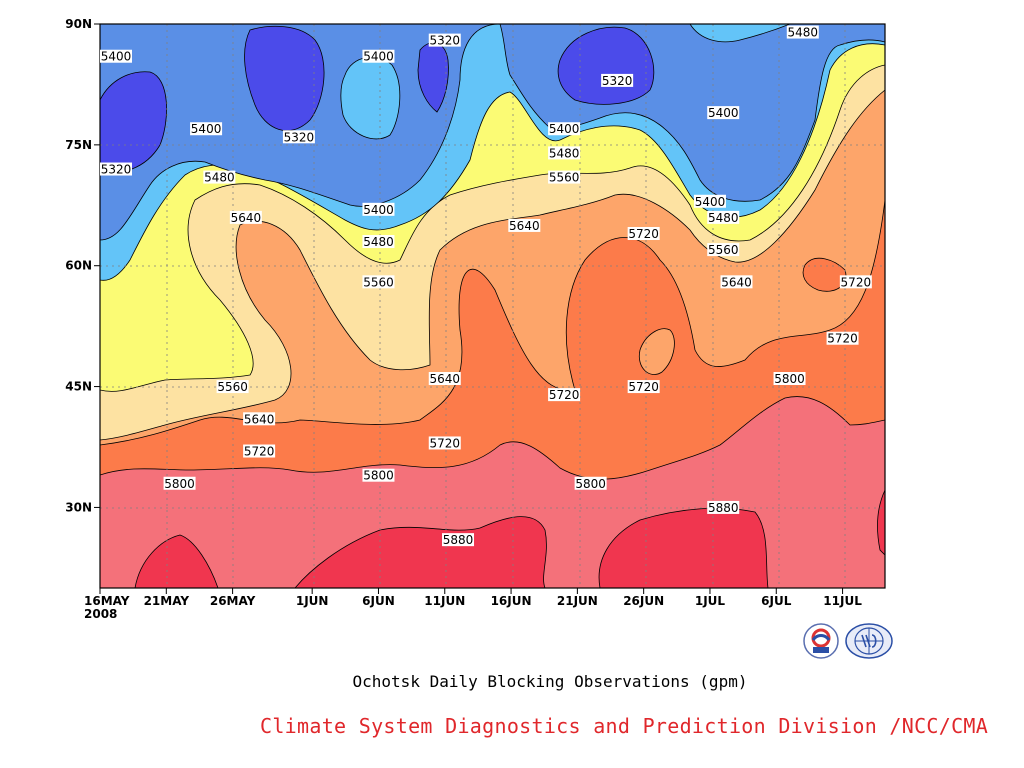  What do you see at coordinates (312, 601) in the screenshot?
I see `x-tick-label: 1JUN` at bounding box center [312, 601].